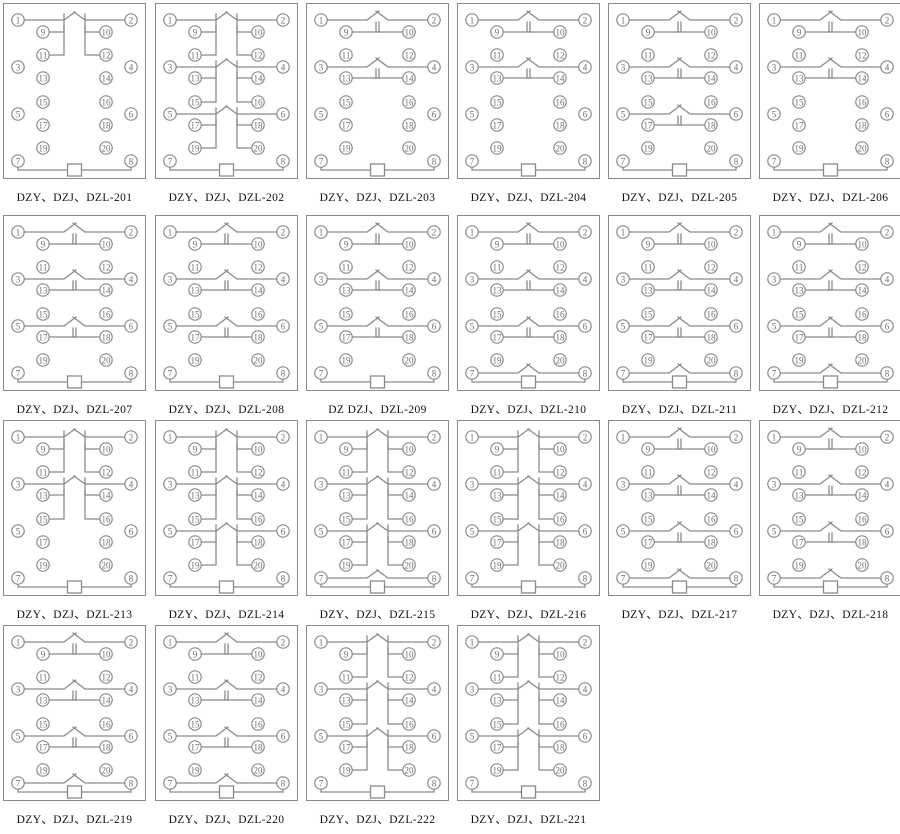 The height and width of the screenshot is (834, 900). I want to click on terminal-pin: 12, so click(711, 267).